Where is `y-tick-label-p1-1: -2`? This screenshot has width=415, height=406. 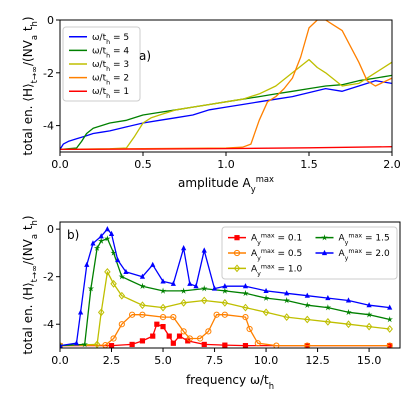 y-tick-label-p1-1: -2 is located at coordinates (48, 277).